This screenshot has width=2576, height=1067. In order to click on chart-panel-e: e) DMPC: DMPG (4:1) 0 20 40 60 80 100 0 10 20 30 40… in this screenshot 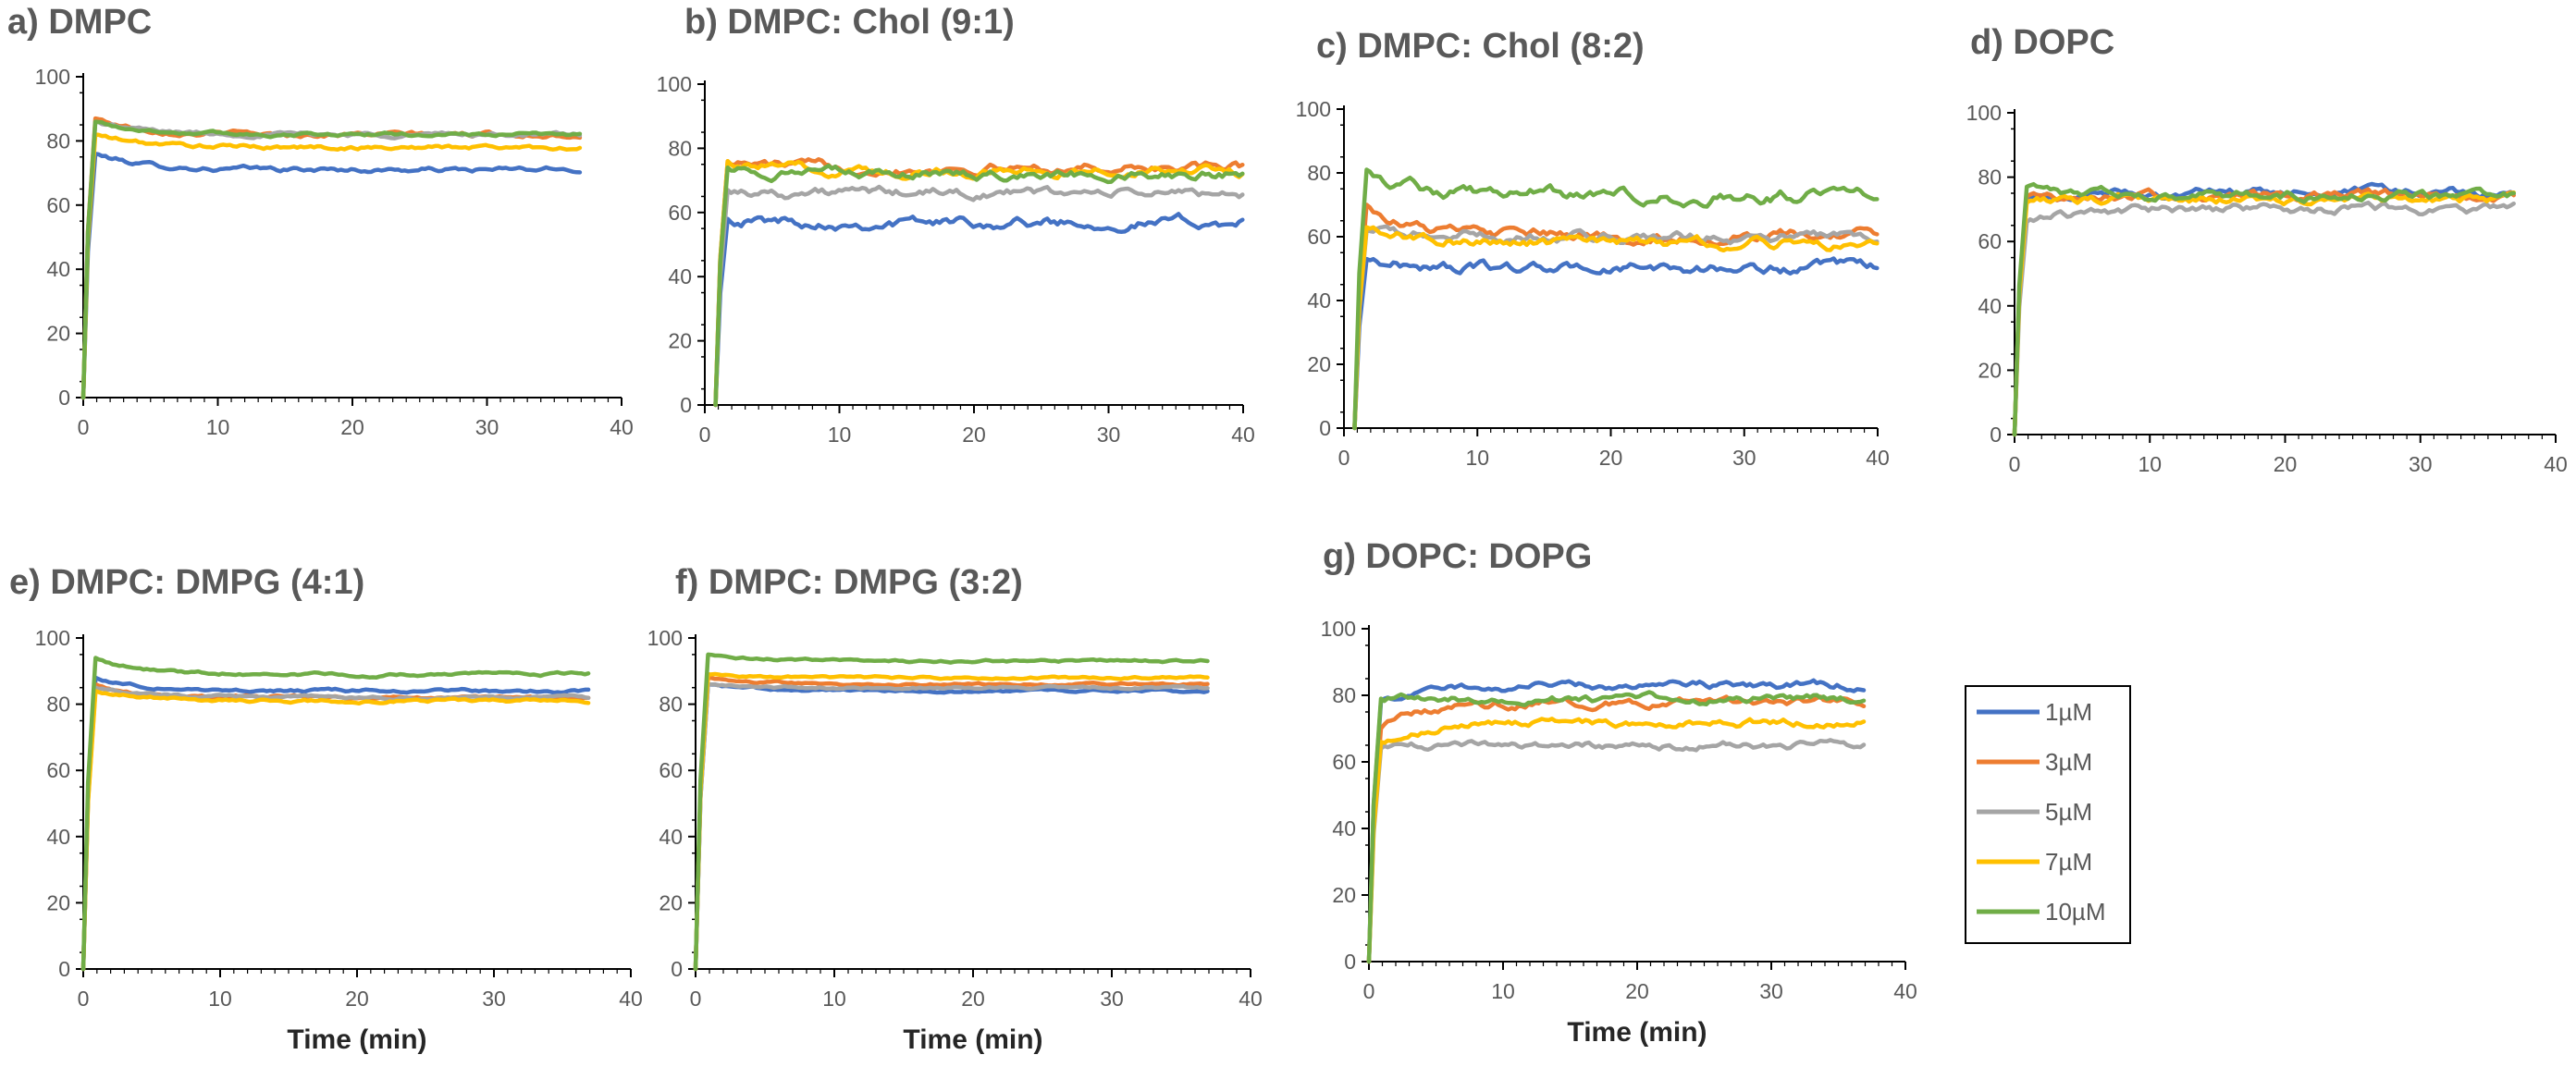, I will do `click(326, 809)`.